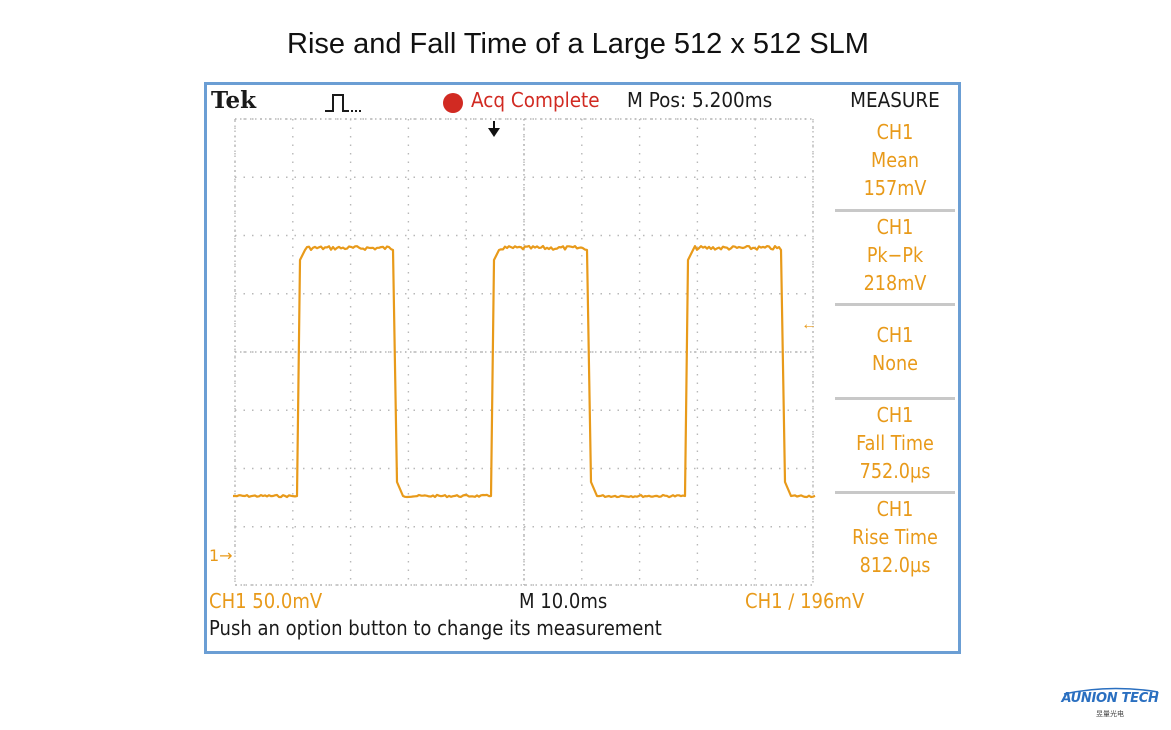 This screenshot has height=730, width=1171. What do you see at coordinates (895, 471) in the screenshot?
I see `measurement-value: 752.0µs` at bounding box center [895, 471].